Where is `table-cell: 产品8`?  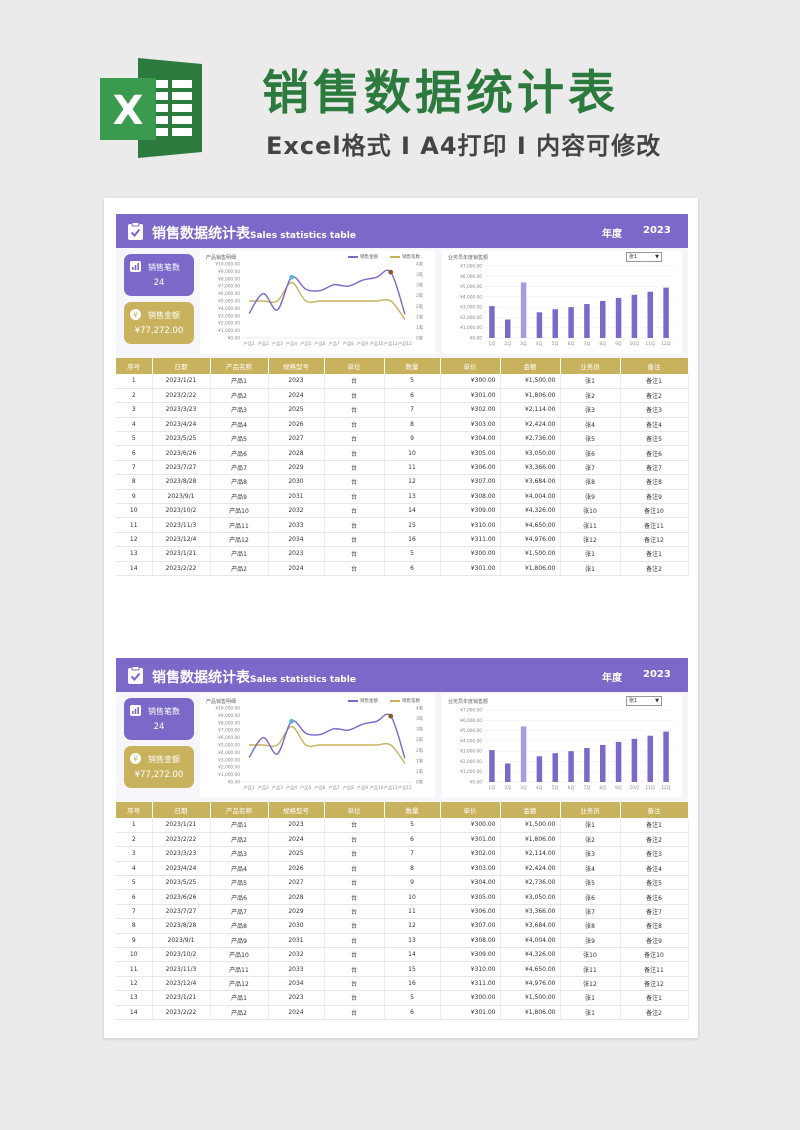 table-cell: 产品8 is located at coordinates (239, 482).